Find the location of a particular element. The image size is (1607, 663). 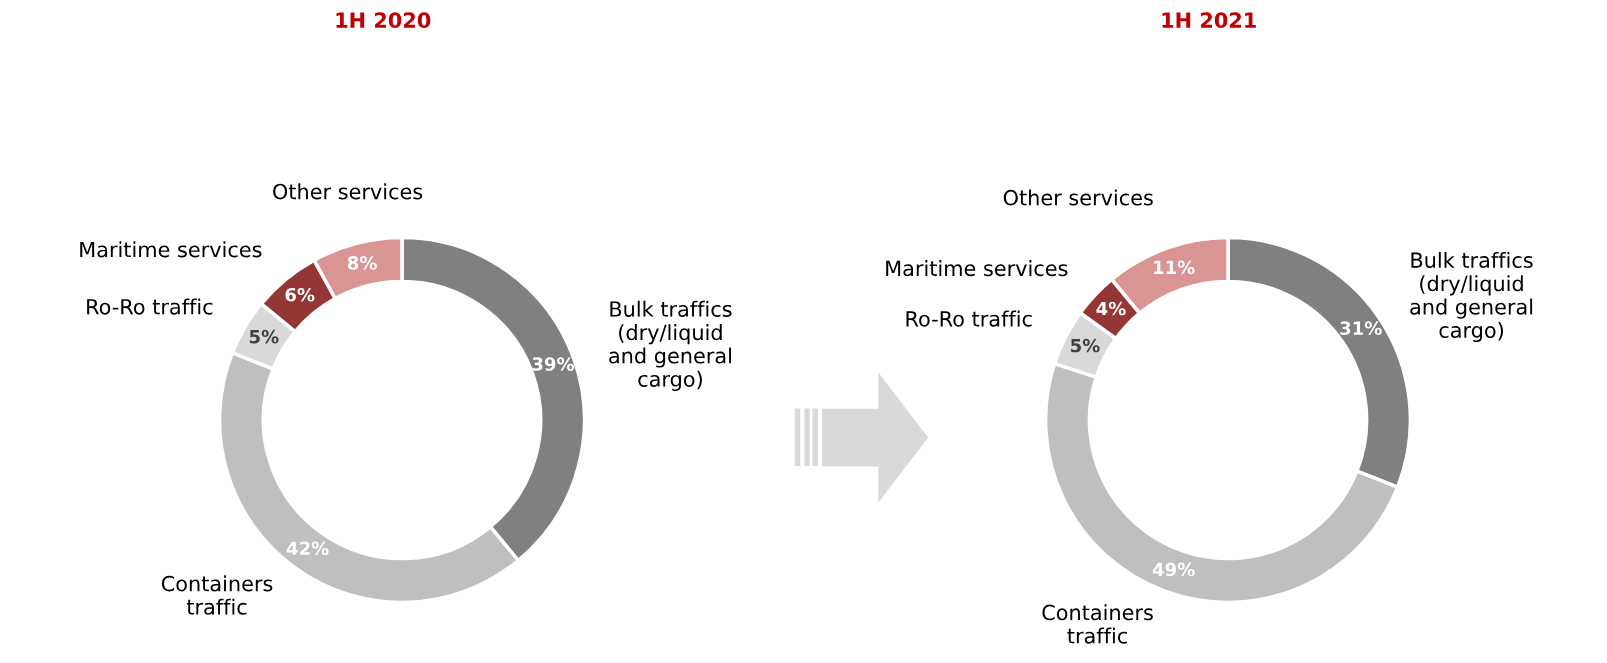

data-label: 4% is located at coordinates (1111, 308).